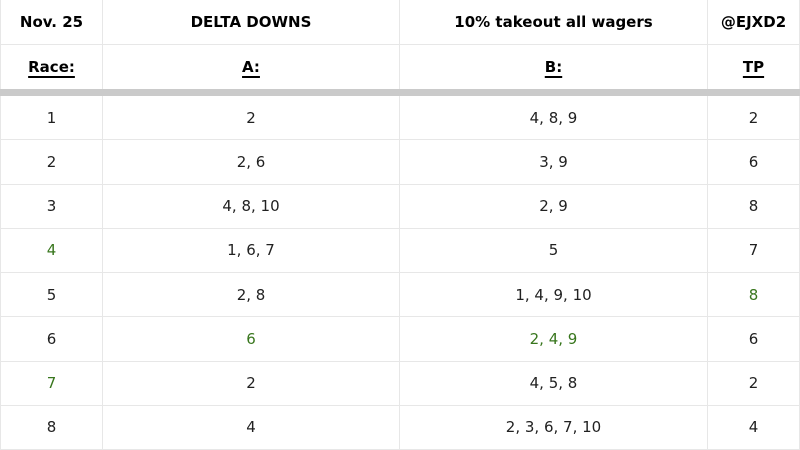  I want to click on b-picks: 2, 4, 9, so click(554, 339).